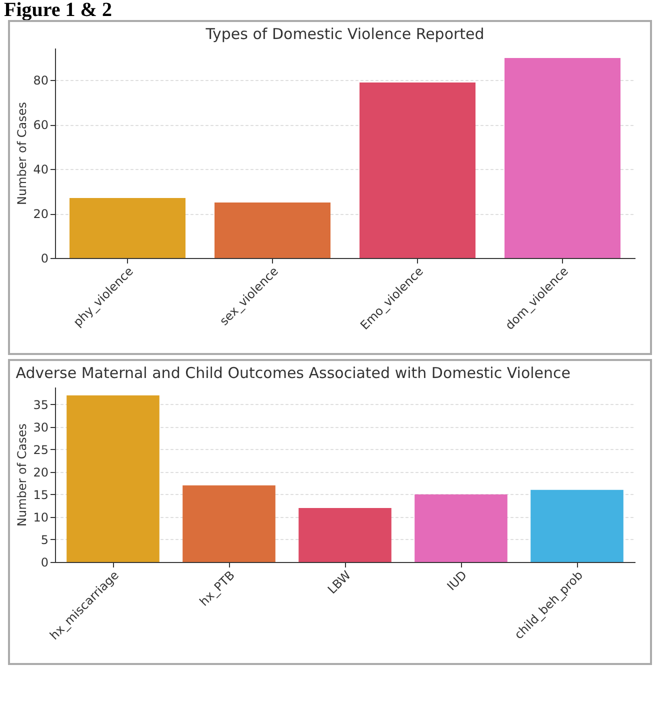 The height and width of the screenshot is (708, 660). I want to click on y-tick-label: 30, so click(40, 427).